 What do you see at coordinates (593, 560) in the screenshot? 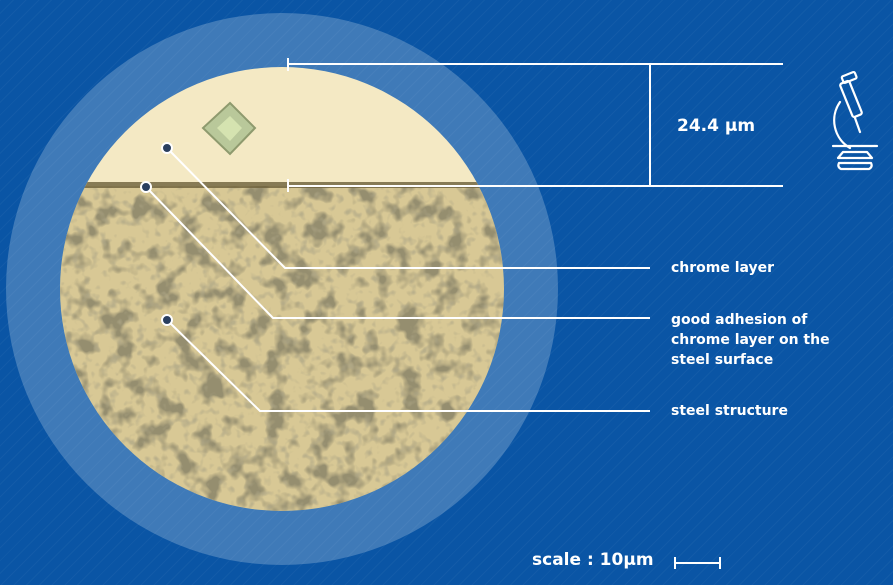
I see `scale-label: scale : 10µm` at bounding box center [593, 560].